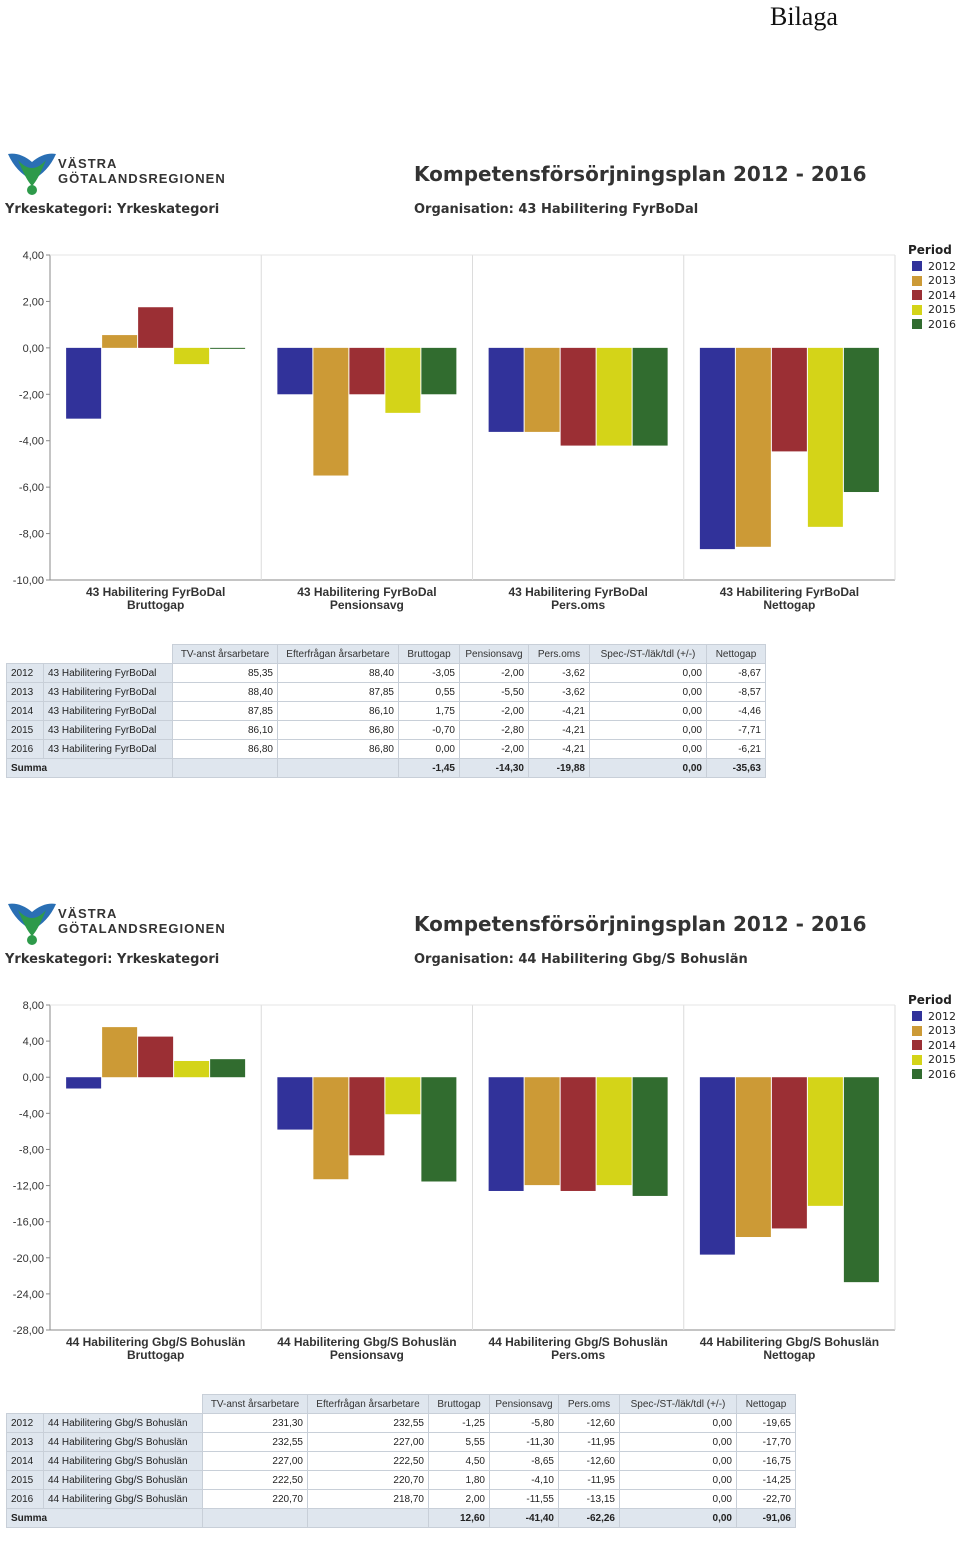 This screenshot has height=1550, width=960. What do you see at coordinates (225, 692) in the screenshot?
I see `table-cell: 88,40` at bounding box center [225, 692].